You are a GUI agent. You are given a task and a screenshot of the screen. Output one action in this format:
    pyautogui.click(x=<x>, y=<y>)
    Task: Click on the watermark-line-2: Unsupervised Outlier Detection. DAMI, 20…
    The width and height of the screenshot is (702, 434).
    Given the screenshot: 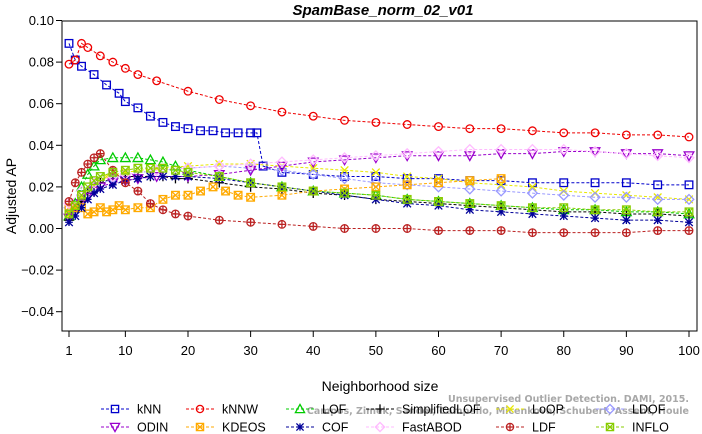 What is the action you would take?
    pyautogui.click(x=568, y=399)
    